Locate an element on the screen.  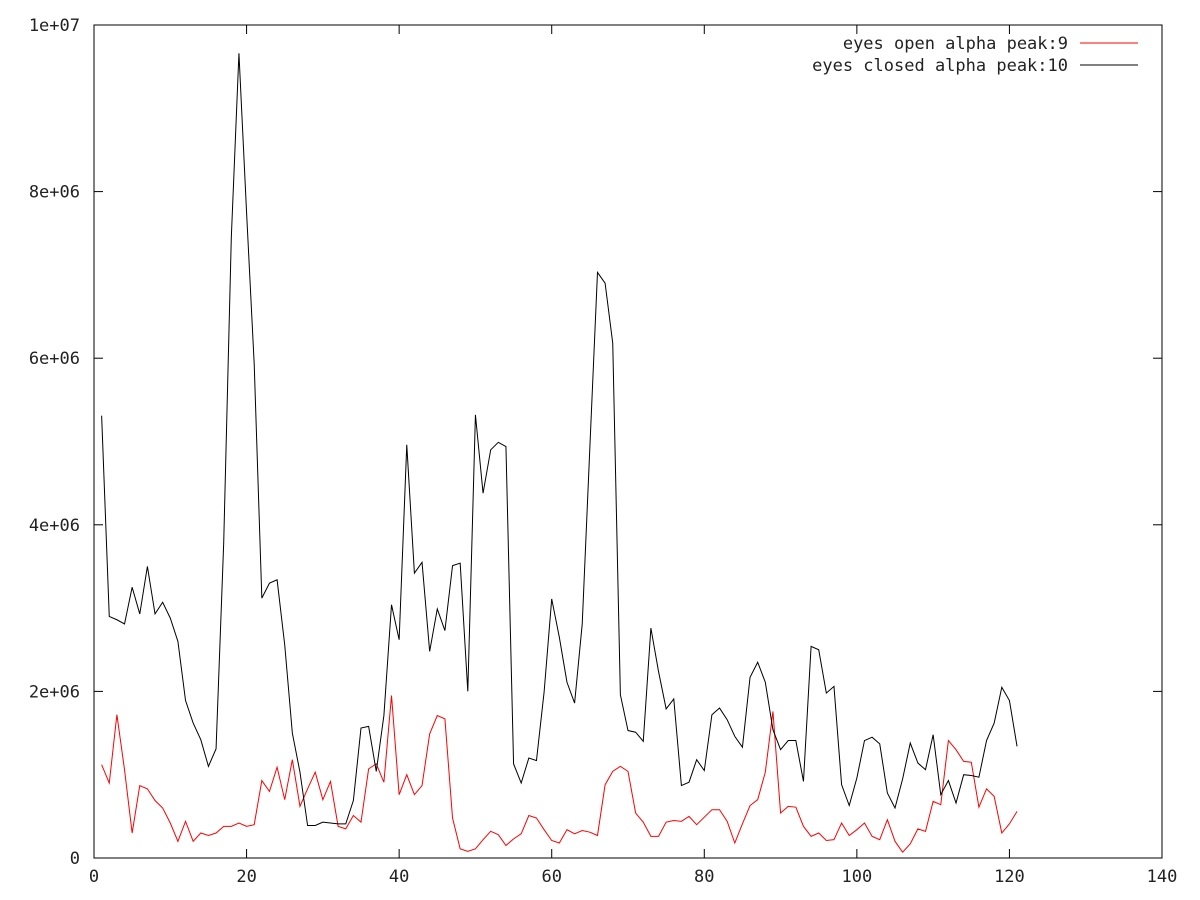
y-tick-label: 6e+06 is located at coordinates (54, 359).